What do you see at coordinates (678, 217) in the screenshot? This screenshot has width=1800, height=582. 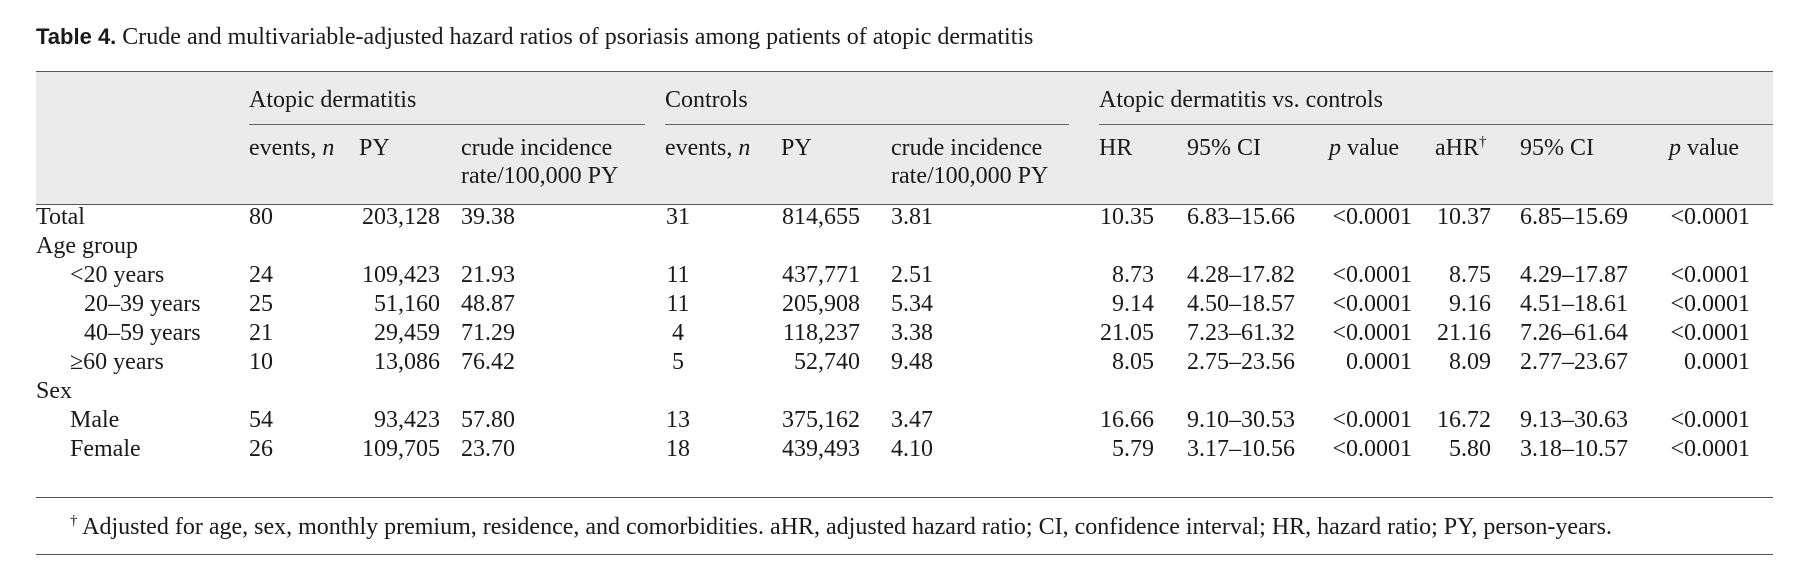 I see `cell-c-events: 31` at bounding box center [678, 217].